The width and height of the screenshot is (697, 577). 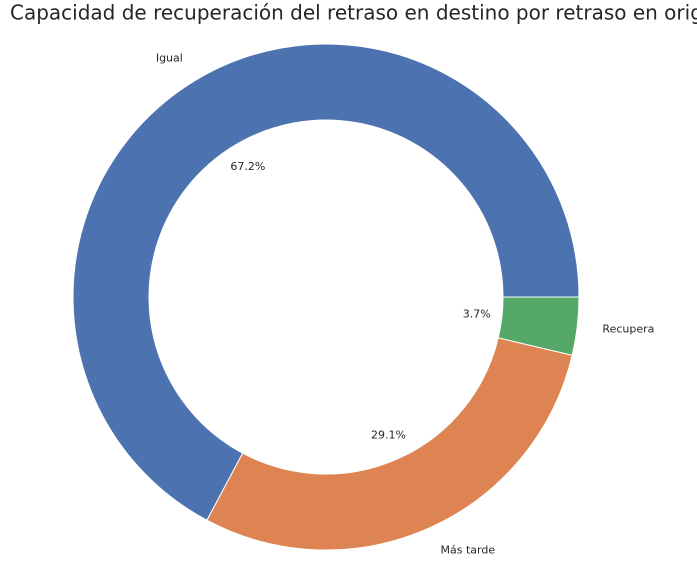 I want to click on wedge, so click(x=538, y=326).